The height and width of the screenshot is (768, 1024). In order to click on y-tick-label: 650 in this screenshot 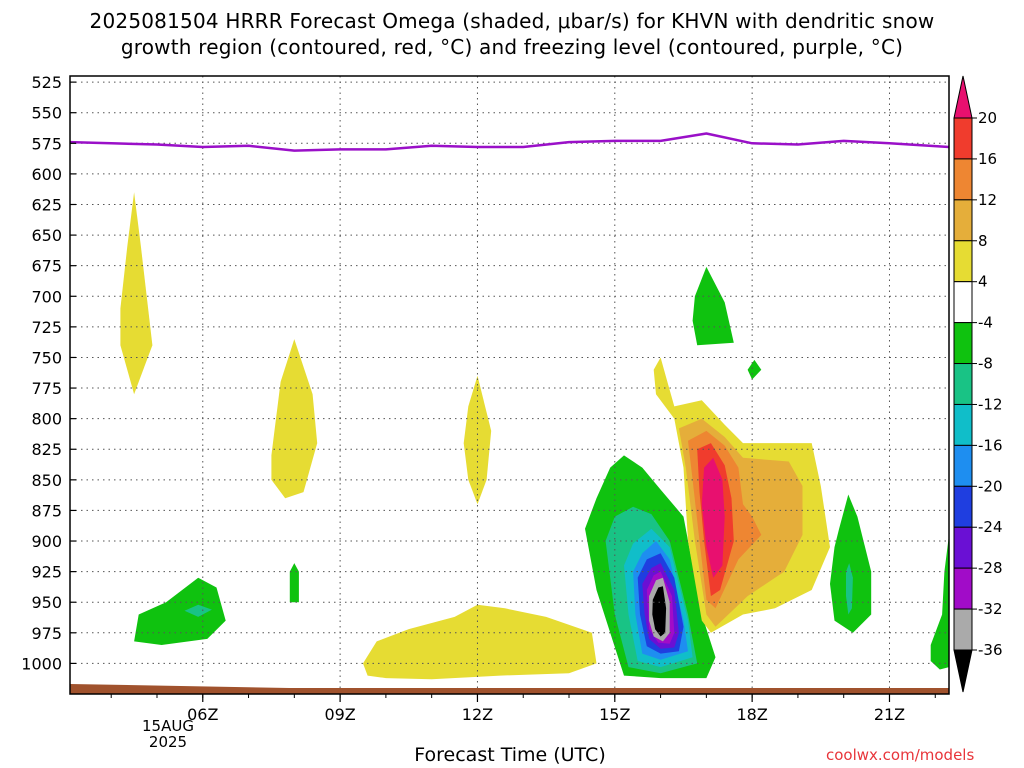, I will do `click(46, 235)`.